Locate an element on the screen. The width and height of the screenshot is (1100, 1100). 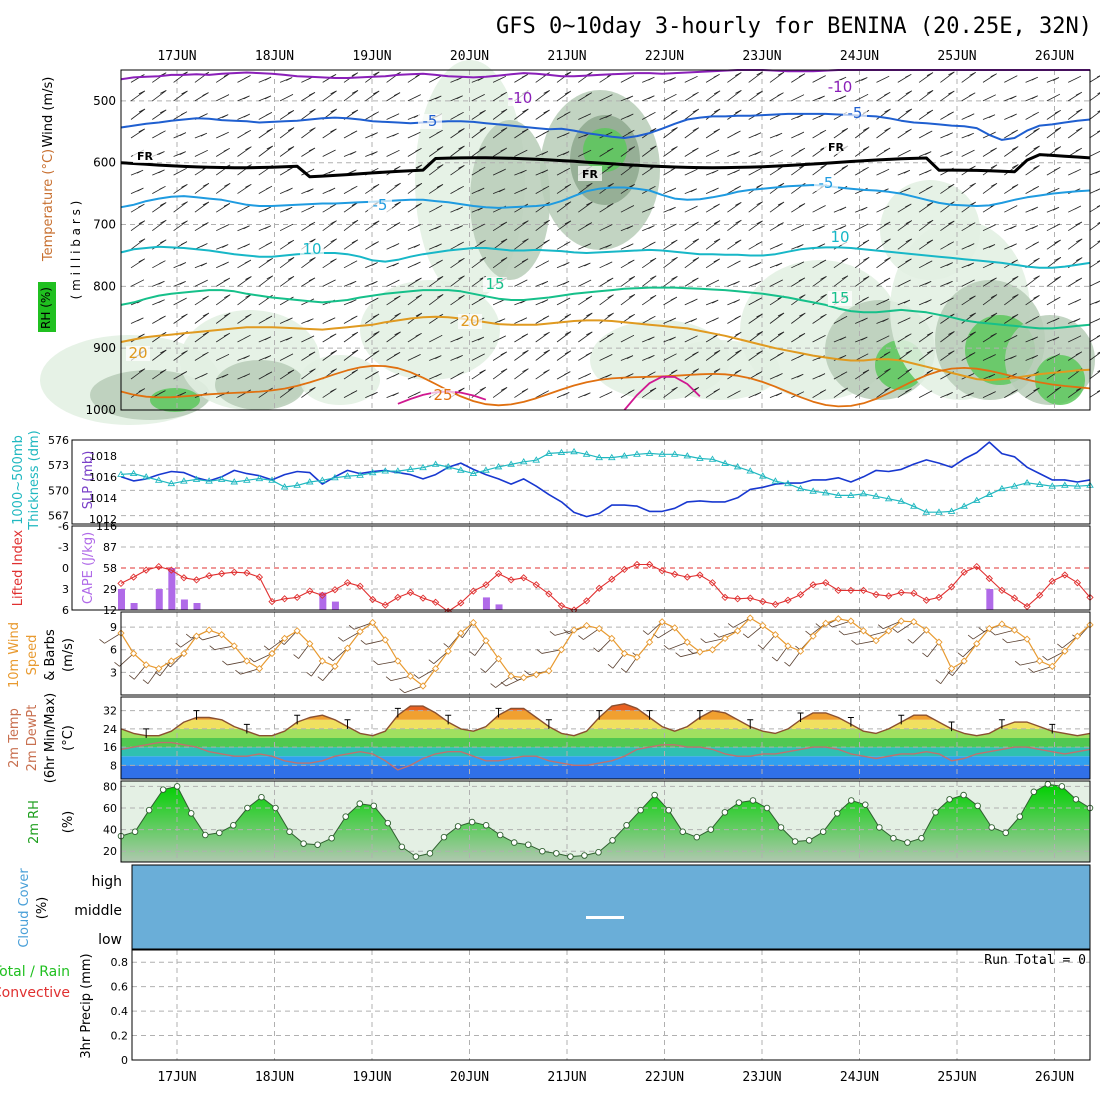
bottom-date-label: 25JUN is located at coordinates (956, 1077).